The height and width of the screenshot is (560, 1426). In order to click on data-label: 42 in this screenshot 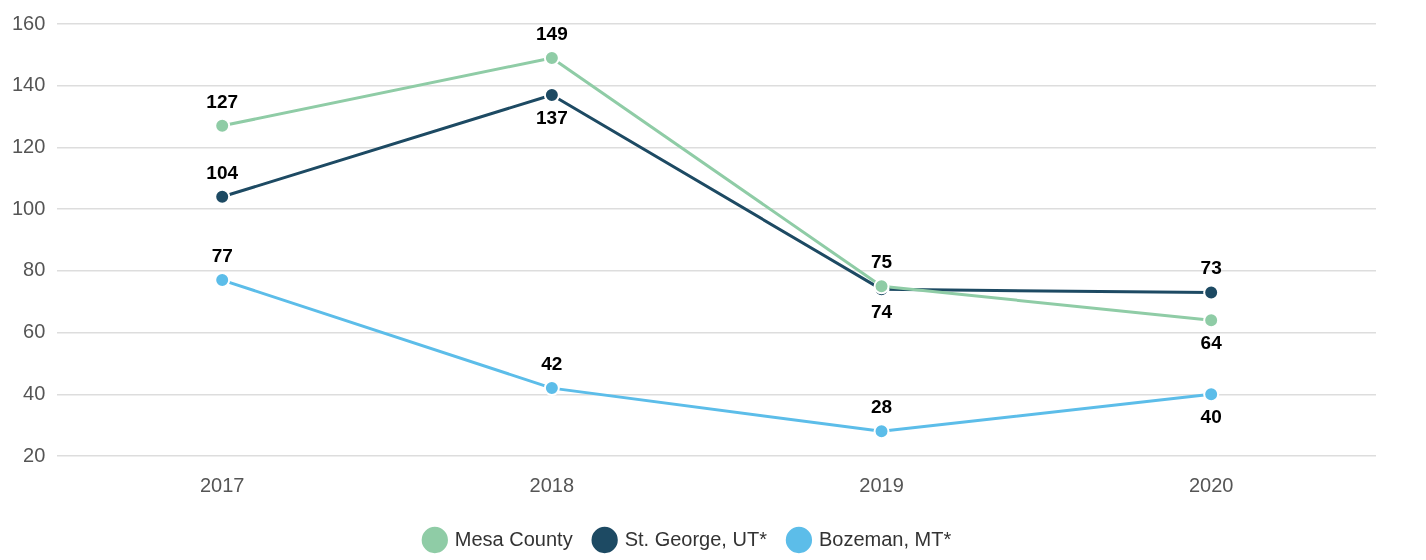, I will do `click(552, 363)`.